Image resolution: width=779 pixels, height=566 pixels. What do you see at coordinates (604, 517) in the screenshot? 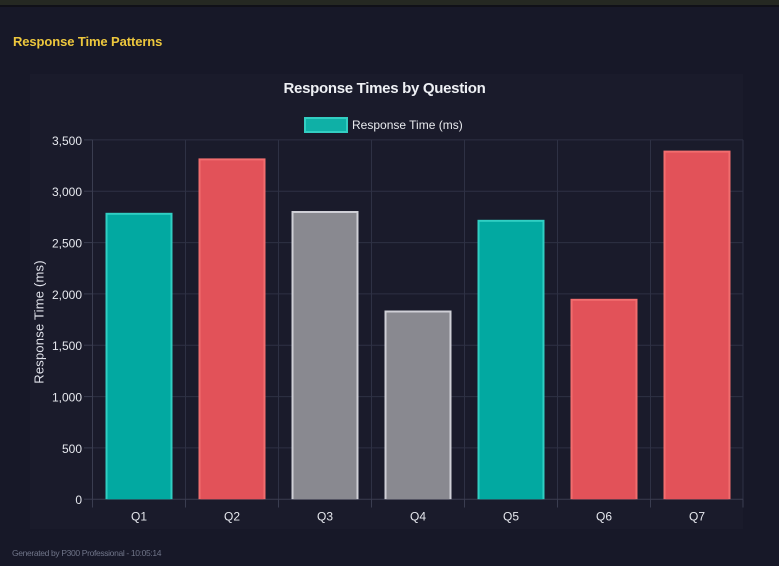
I see `svg-text: Q6` at bounding box center [604, 517].